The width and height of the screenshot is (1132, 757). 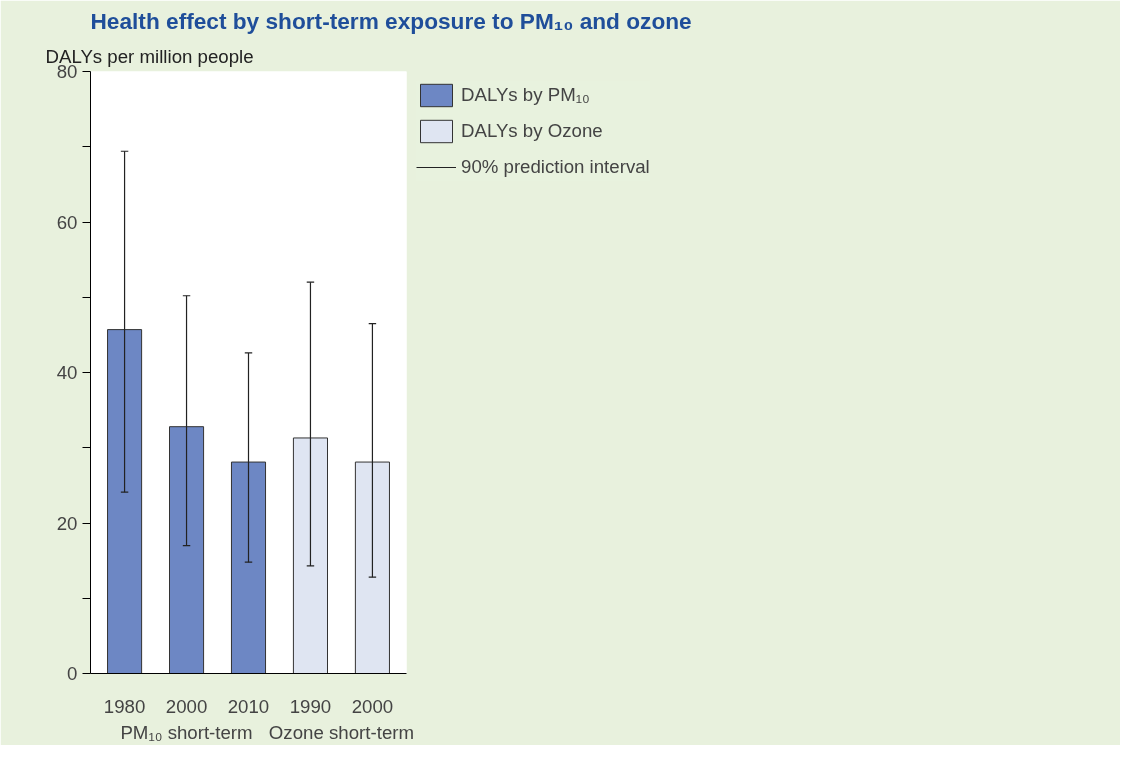 What do you see at coordinates (124, 706) in the screenshot?
I see `x-tick-label: 1980` at bounding box center [124, 706].